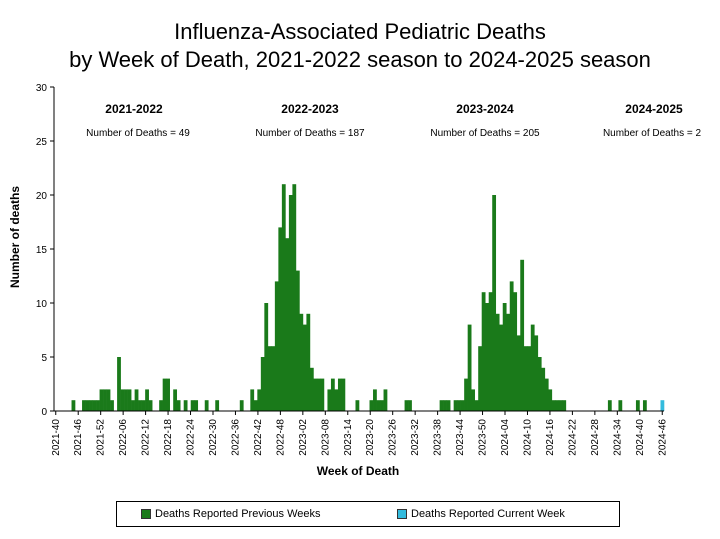 Image resolution: width=720 pixels, height=539 pixels. What do you see at coordinates (358, 471) in the screenshot?
I see `x-axis-title: Week of Death` at bounding box center [358, 471].